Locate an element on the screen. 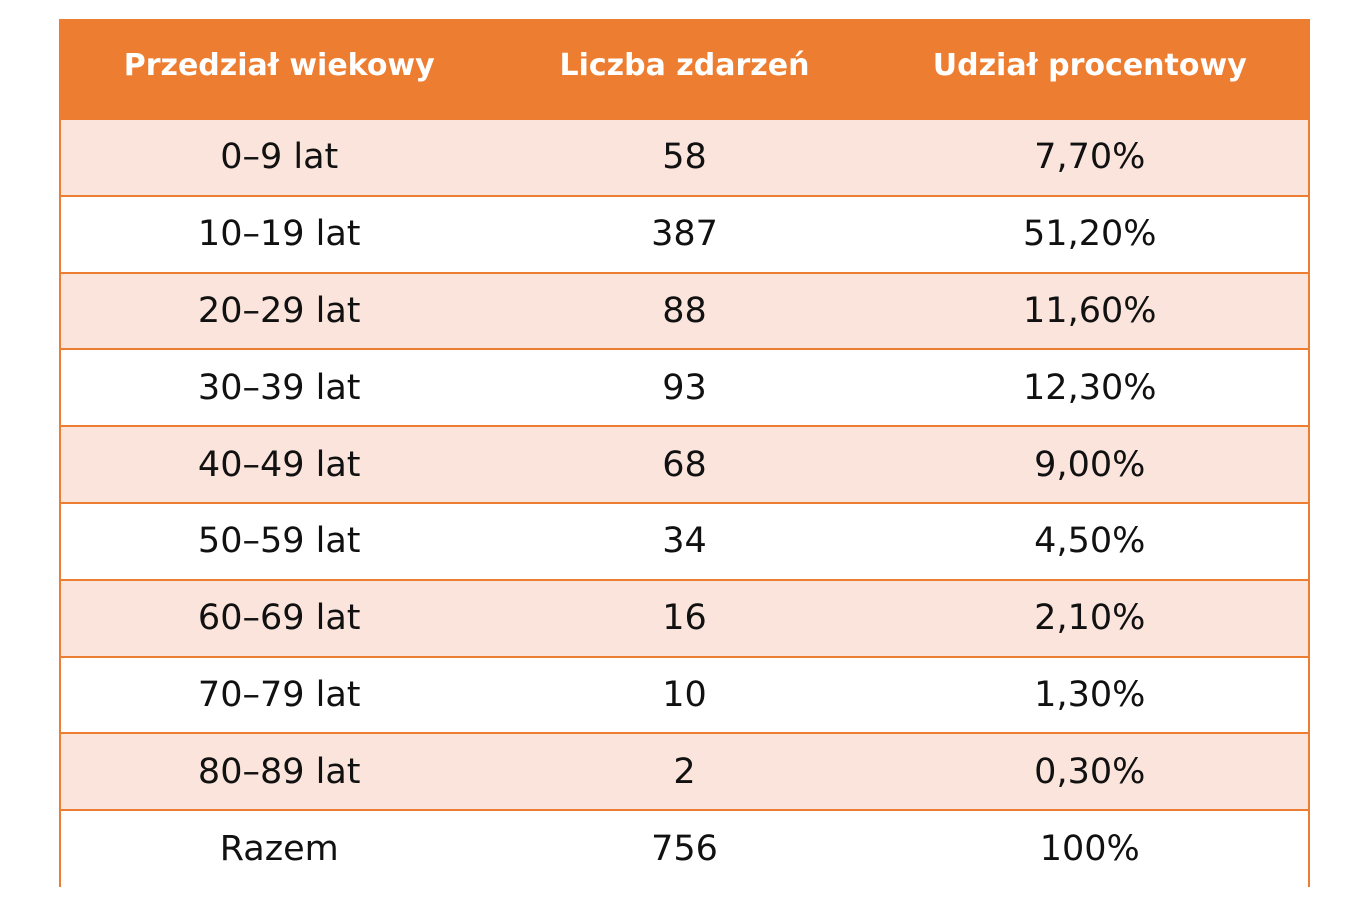  cell-percentage: 11,60% is located at coordinates (1089, 310).